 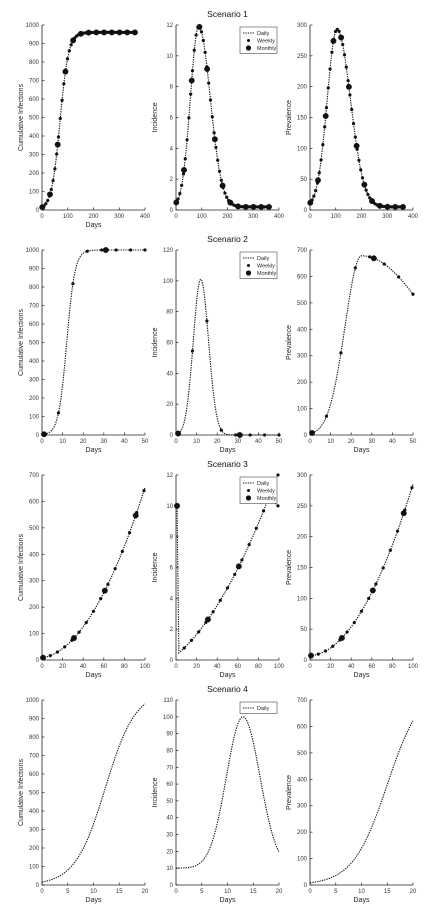 I want to click on y-tick-label: 50, so click(x=303, y=630).